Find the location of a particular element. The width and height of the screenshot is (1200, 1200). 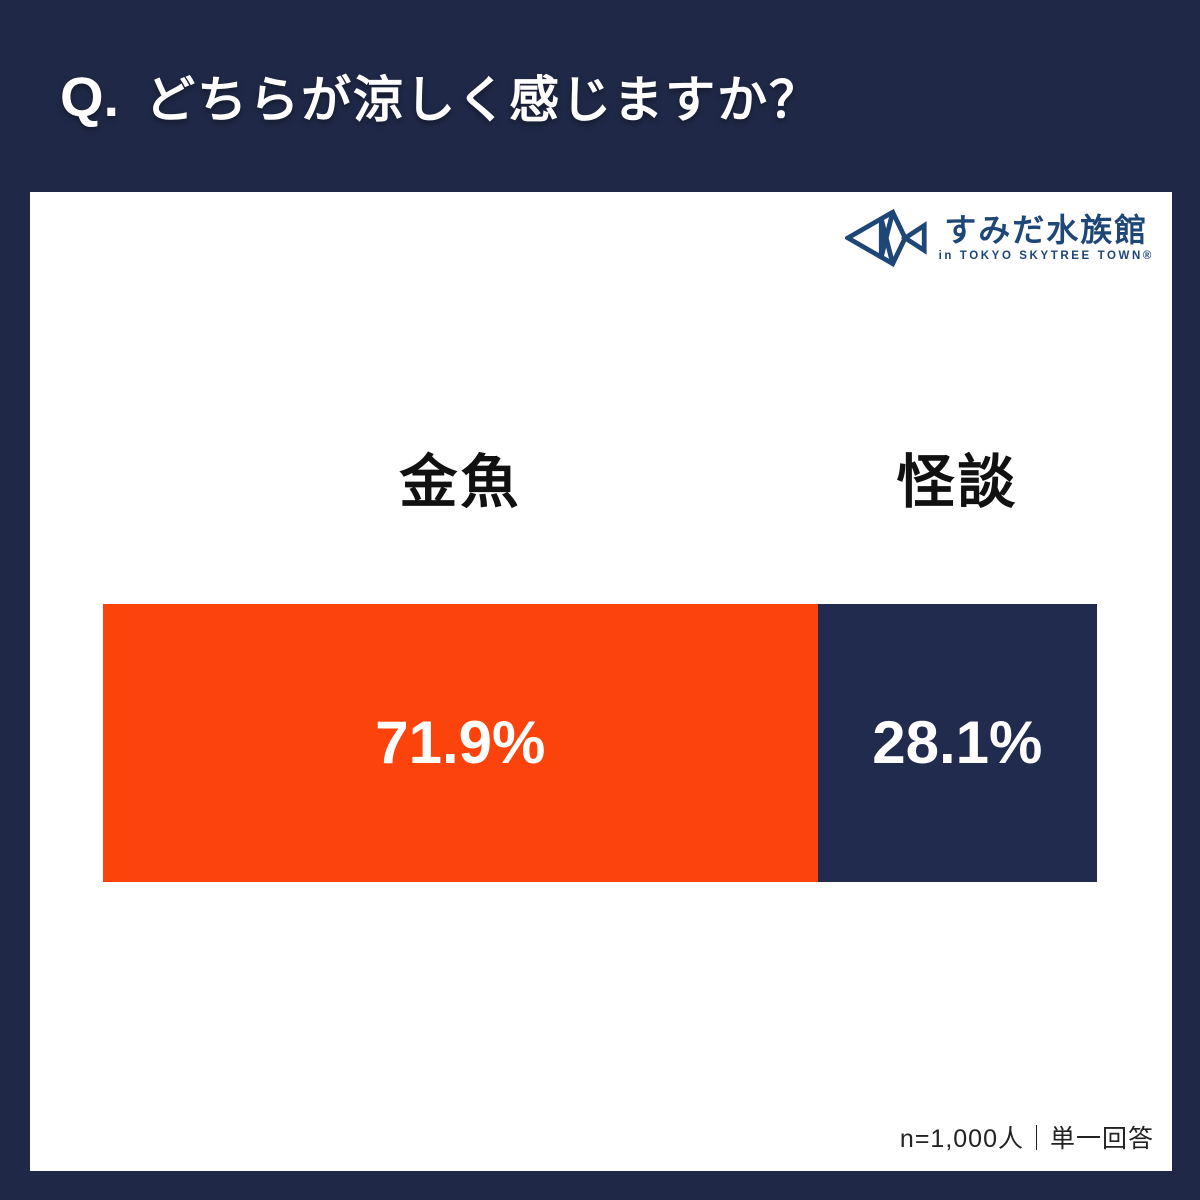

category-label-goldfish: 金魚 is located at coordinates (460, 482).